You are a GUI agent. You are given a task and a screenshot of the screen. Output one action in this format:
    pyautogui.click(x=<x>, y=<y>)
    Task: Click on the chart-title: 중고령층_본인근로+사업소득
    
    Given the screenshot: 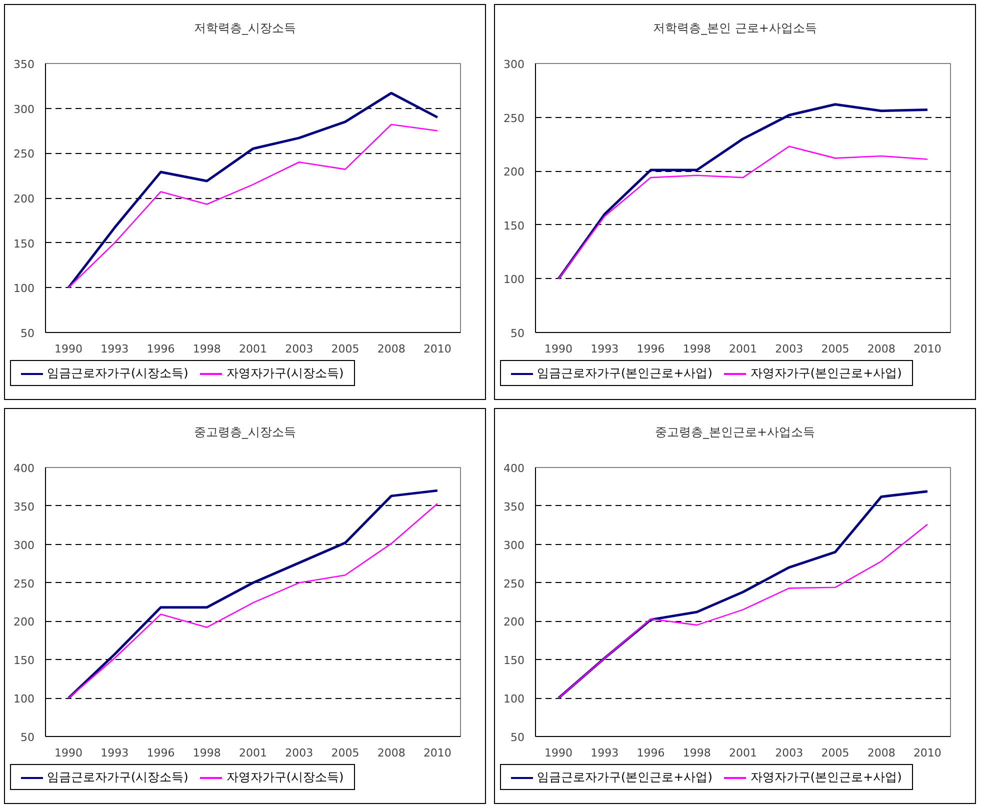 What is the action you would take?
    pyautogui.click(x=735, y=432)
    